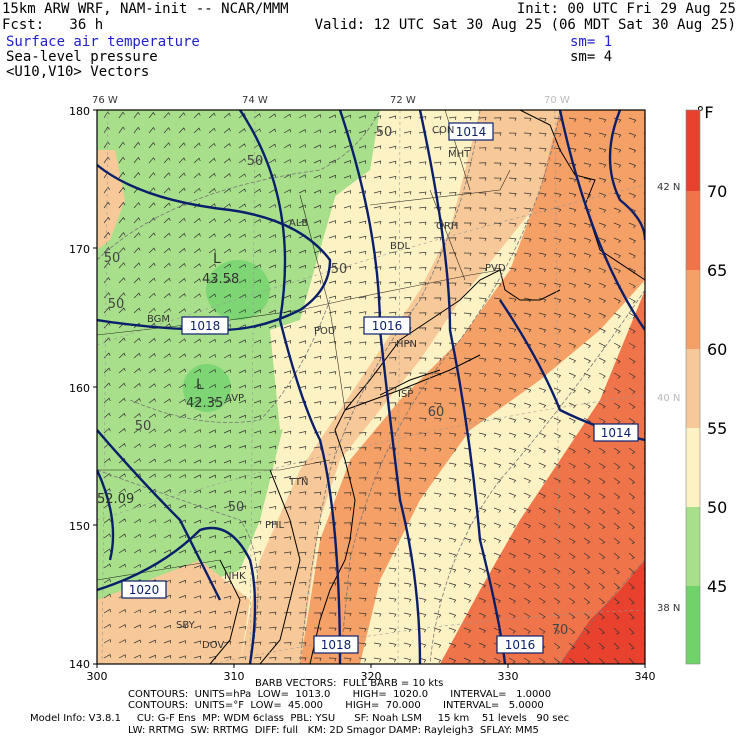 This screenshot has width=740, height=740. Describe the element at coordinates (717, 507) in the screenshot. I see `colorbar-label: 50` at that location.